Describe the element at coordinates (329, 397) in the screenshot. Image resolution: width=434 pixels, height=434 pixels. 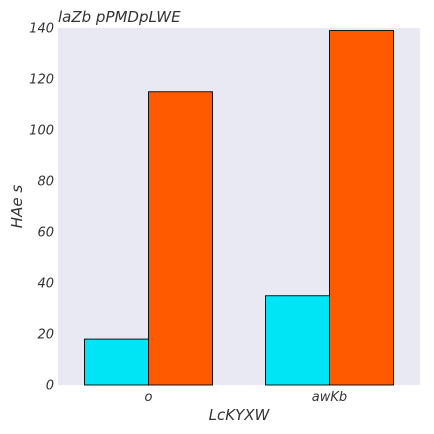
I see `x-tick-label: awKb` at that location.